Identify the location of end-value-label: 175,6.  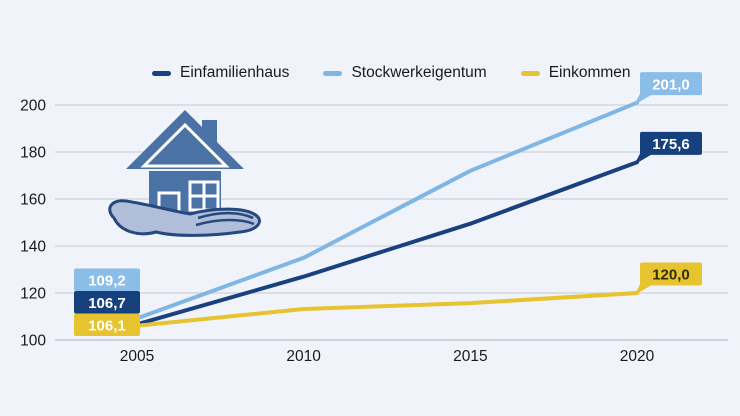
(671, 144).